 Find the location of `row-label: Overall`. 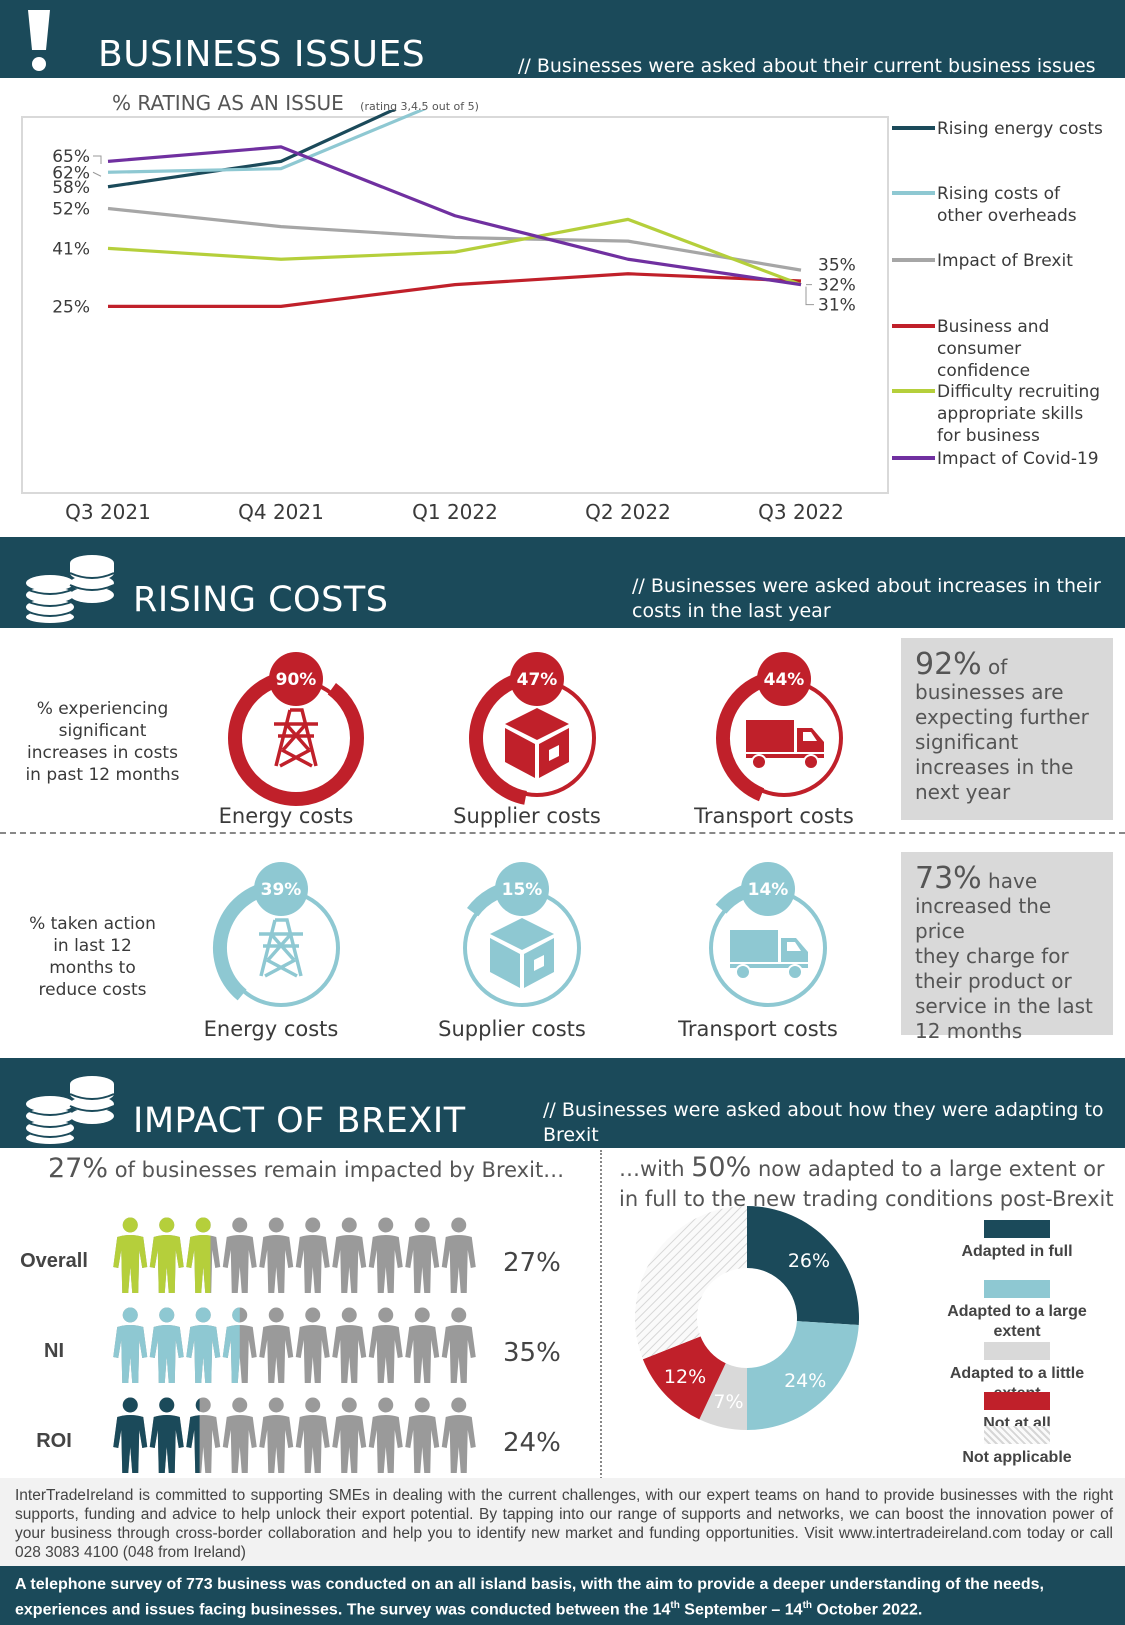

row-label: Overall is located at coordinates (54, 1261).